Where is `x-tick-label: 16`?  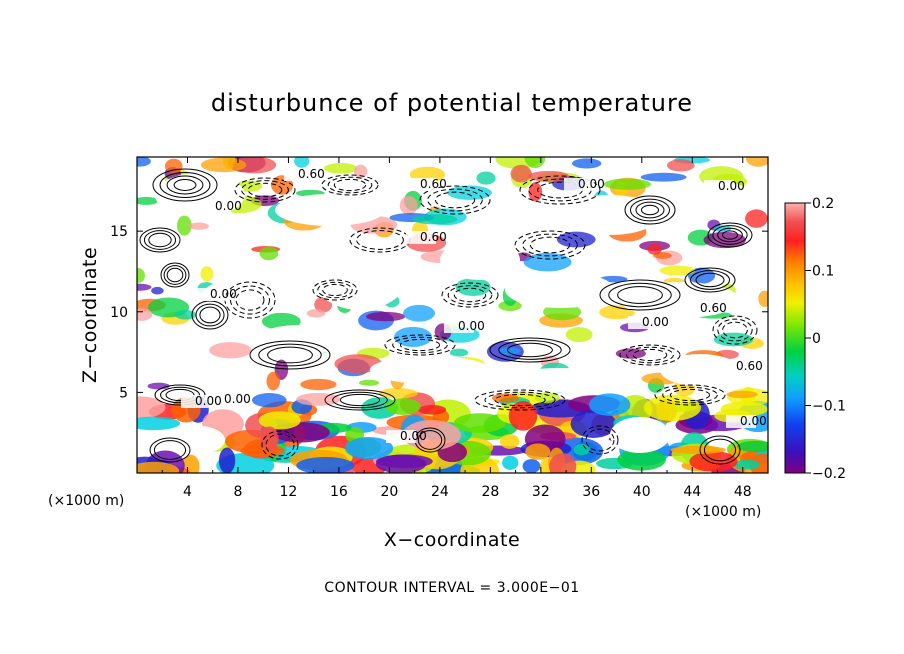
x-tick-label: 16 is located at coordinates (339, 492).